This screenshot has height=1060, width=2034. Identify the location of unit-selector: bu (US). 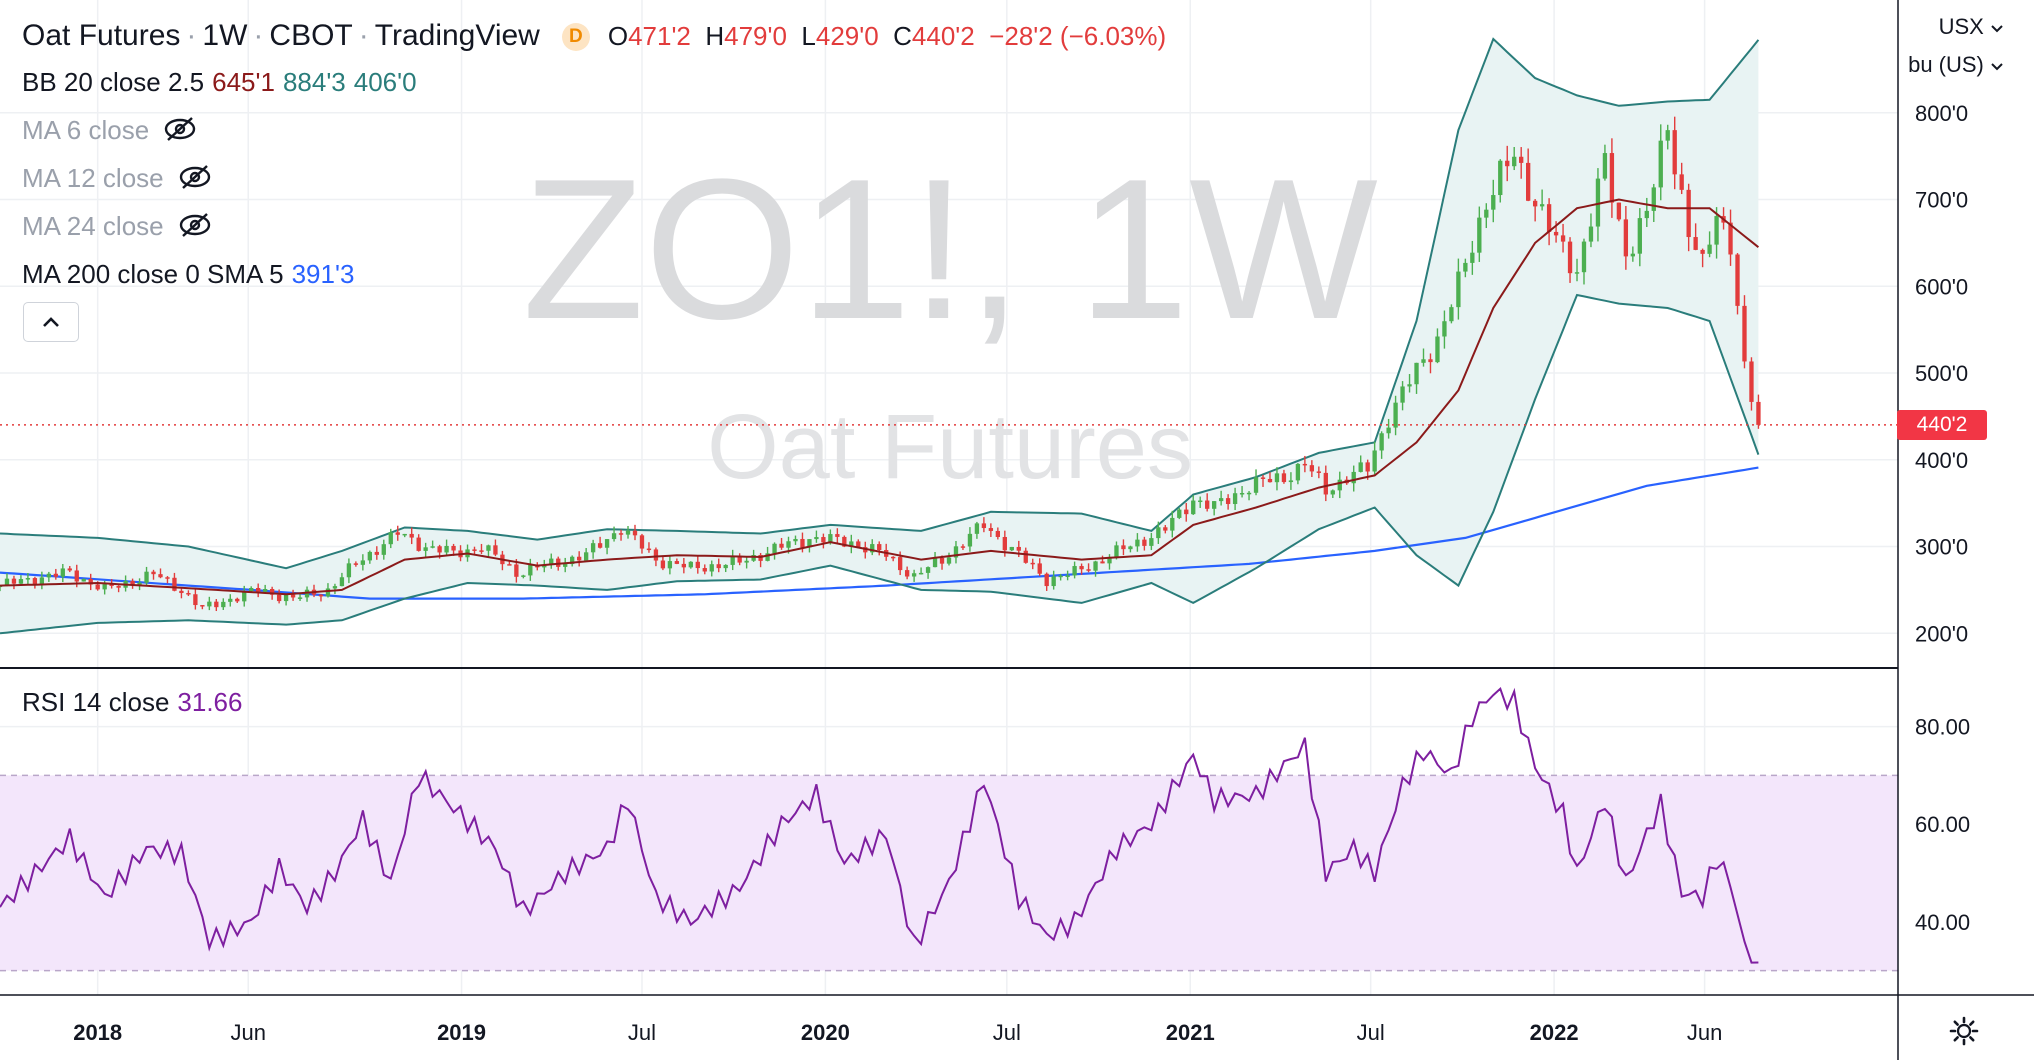
(1956, 65).